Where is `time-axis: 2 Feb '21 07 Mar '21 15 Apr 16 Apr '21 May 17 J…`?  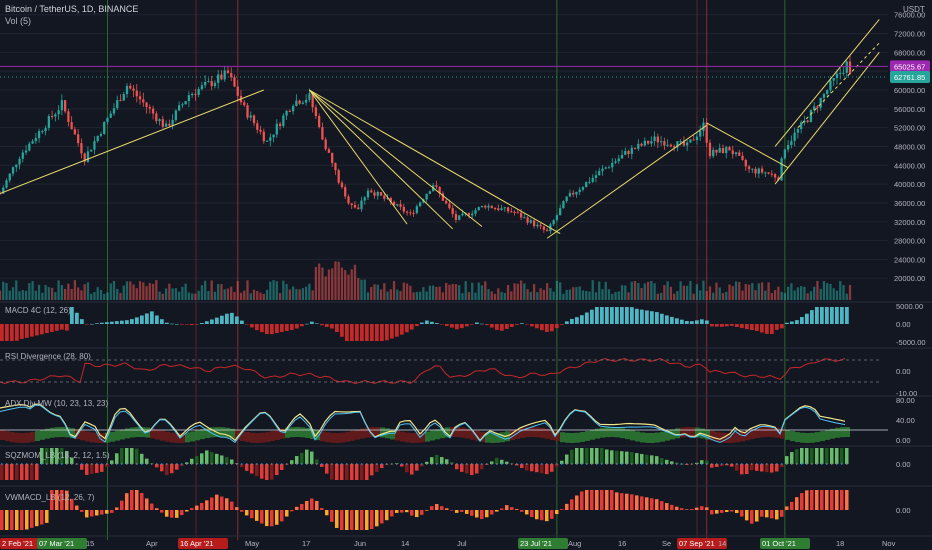 time-axis: 2 Feb '21 07 Mar '21 15 Apr 16 Apr '21 May 17 J… is located at coordinates (466, 542).